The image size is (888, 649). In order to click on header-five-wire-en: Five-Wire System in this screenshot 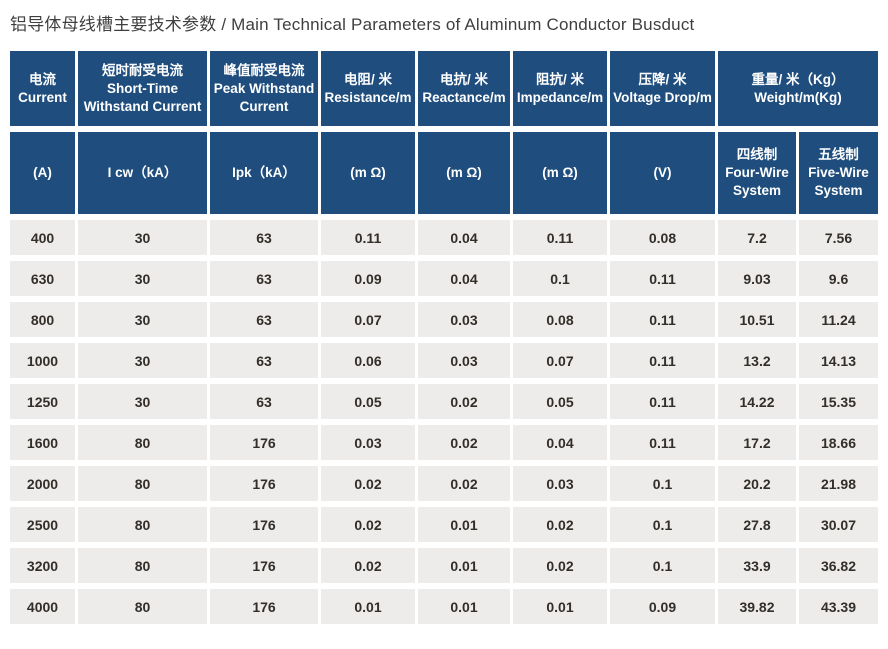, I will do `click(838, 181)`.